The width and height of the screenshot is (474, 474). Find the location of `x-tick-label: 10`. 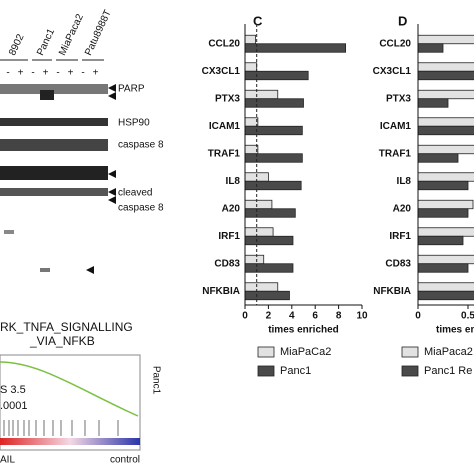

x-tick-label: 10 is located at coordinates (362, 316).